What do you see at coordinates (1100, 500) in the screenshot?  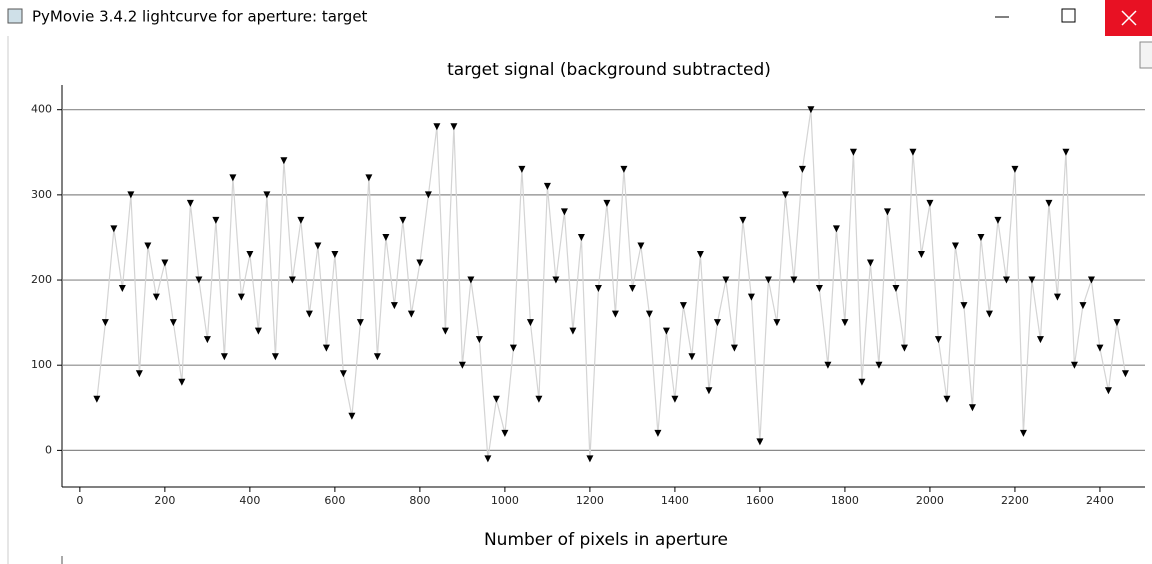 I see `x-tick-label: 2400` at bounding box center [1100, 500].